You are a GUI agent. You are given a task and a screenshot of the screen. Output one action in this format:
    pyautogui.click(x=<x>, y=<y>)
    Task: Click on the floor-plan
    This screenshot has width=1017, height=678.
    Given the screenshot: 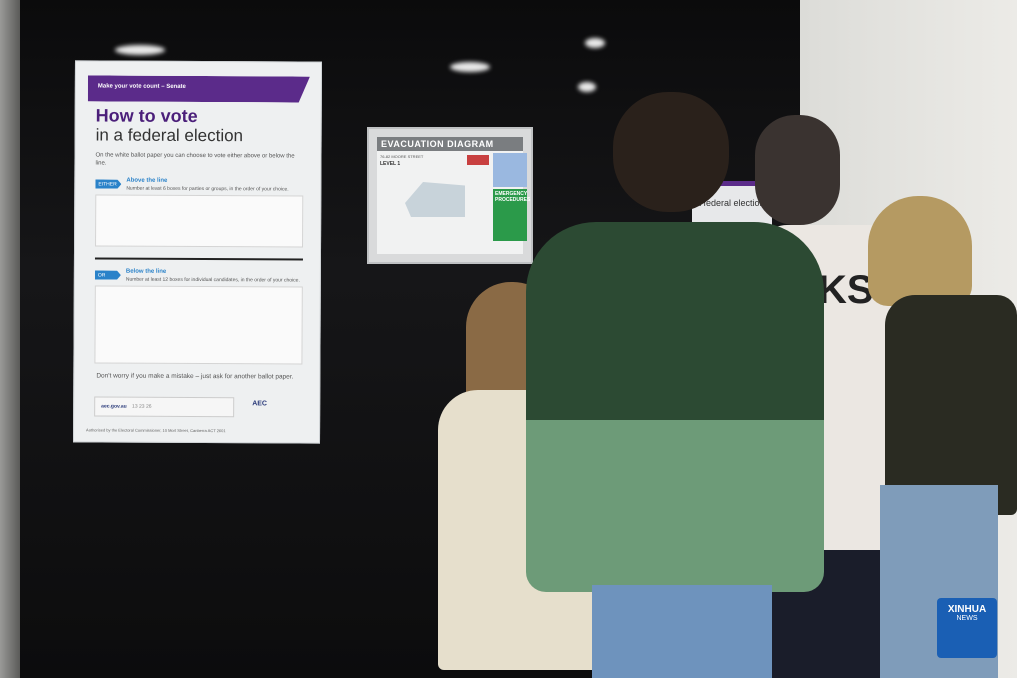 What is the action you would take?
    pyautogui.click(x=435, y=199)
    